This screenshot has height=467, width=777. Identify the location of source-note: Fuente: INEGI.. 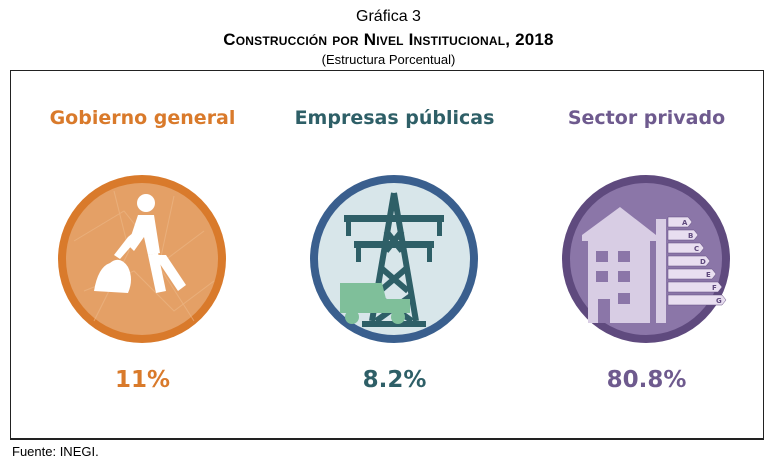
(55, 451).